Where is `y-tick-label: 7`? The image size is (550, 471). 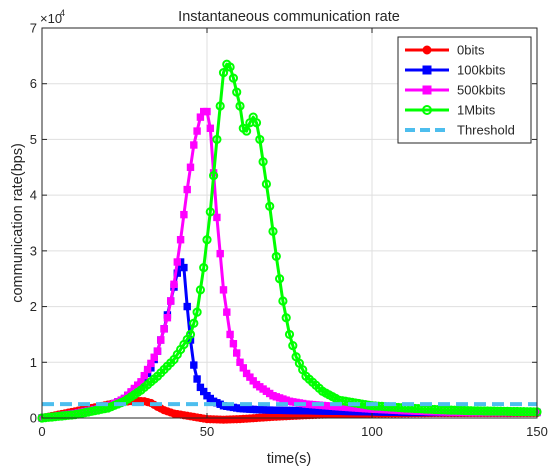 y-tick-label: 7 is located at coordinates (33, 28).